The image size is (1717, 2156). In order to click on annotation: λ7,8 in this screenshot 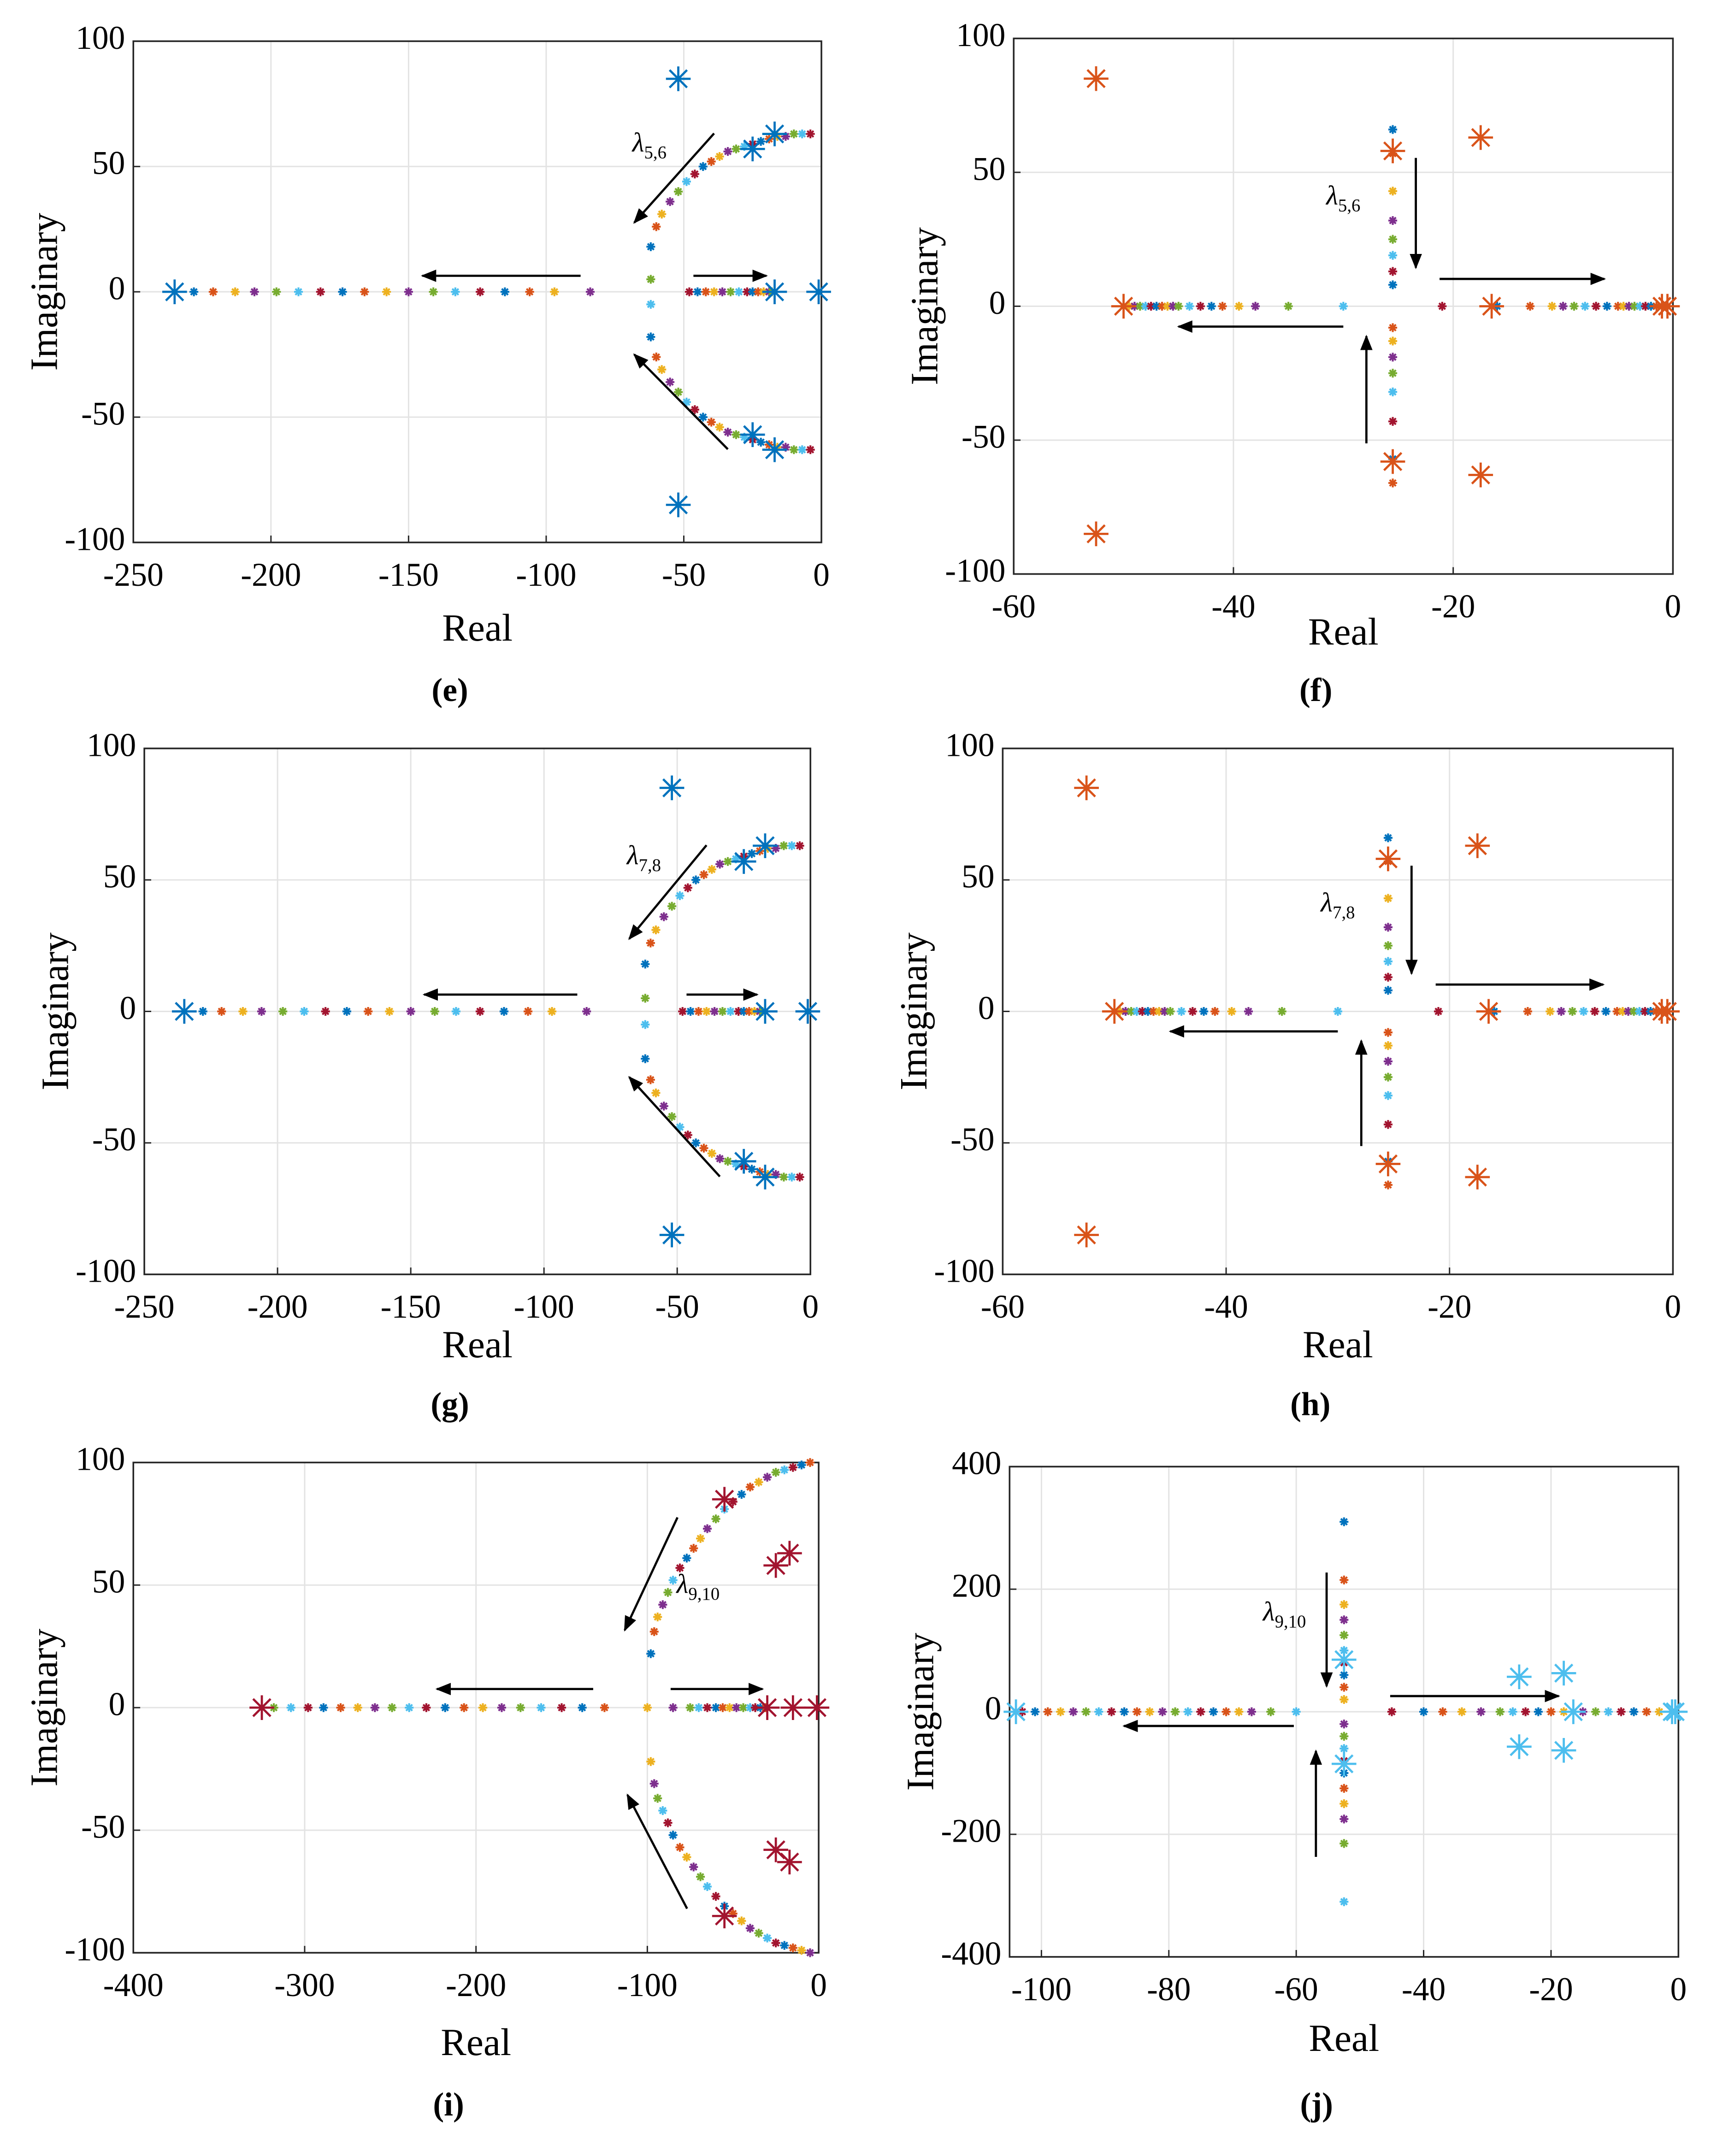, I will do `click(1337, 905)`.